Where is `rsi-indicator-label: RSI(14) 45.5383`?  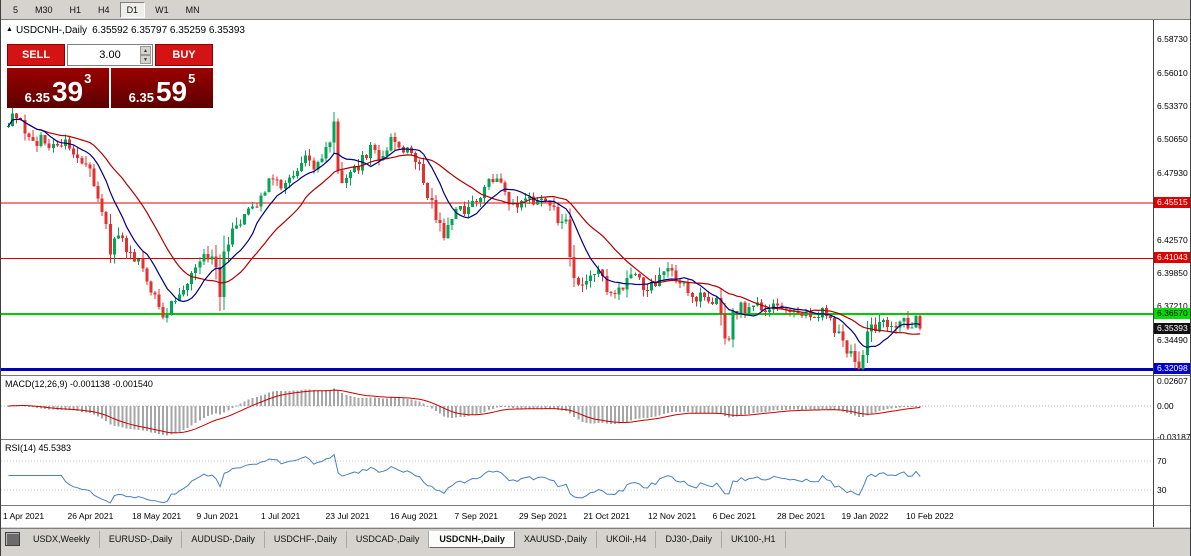
rsi-indicator-label: RSI(14) 45.5383 is located at coordinates (38, 448).